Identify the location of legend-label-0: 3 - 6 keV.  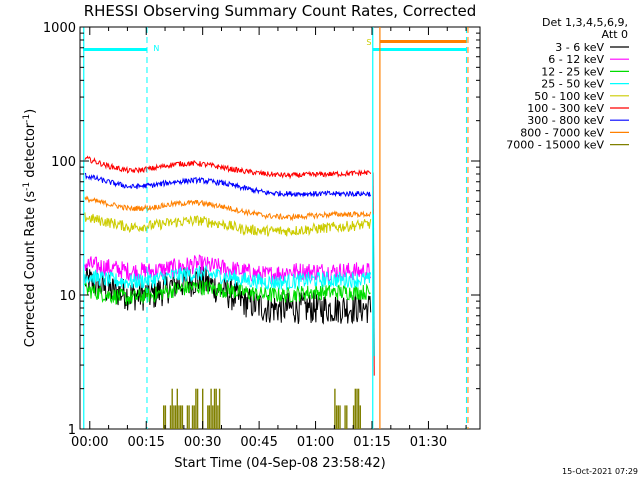
(579, 47).